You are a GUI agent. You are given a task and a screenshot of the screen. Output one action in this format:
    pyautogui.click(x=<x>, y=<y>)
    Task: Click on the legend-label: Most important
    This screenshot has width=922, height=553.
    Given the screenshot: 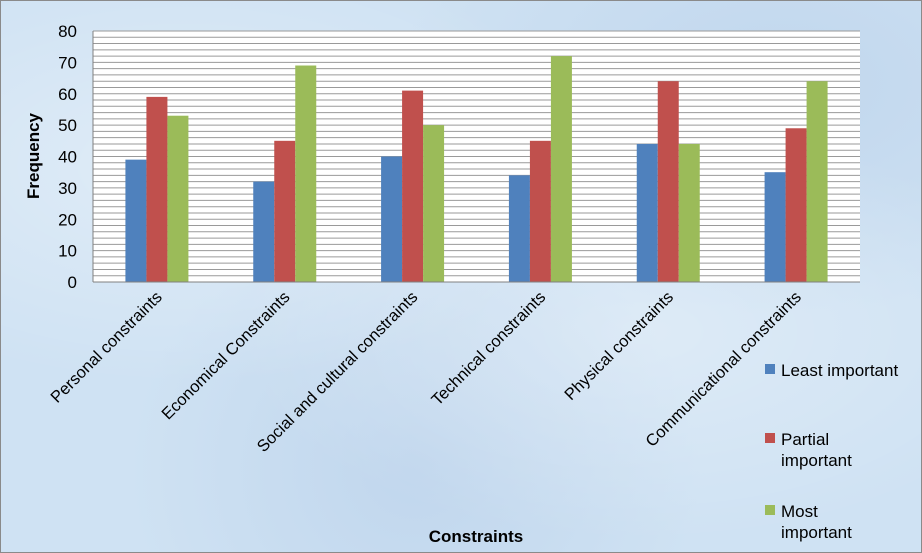 What is the action you would take?
    pyautogui.click(x=816, y=522)
    